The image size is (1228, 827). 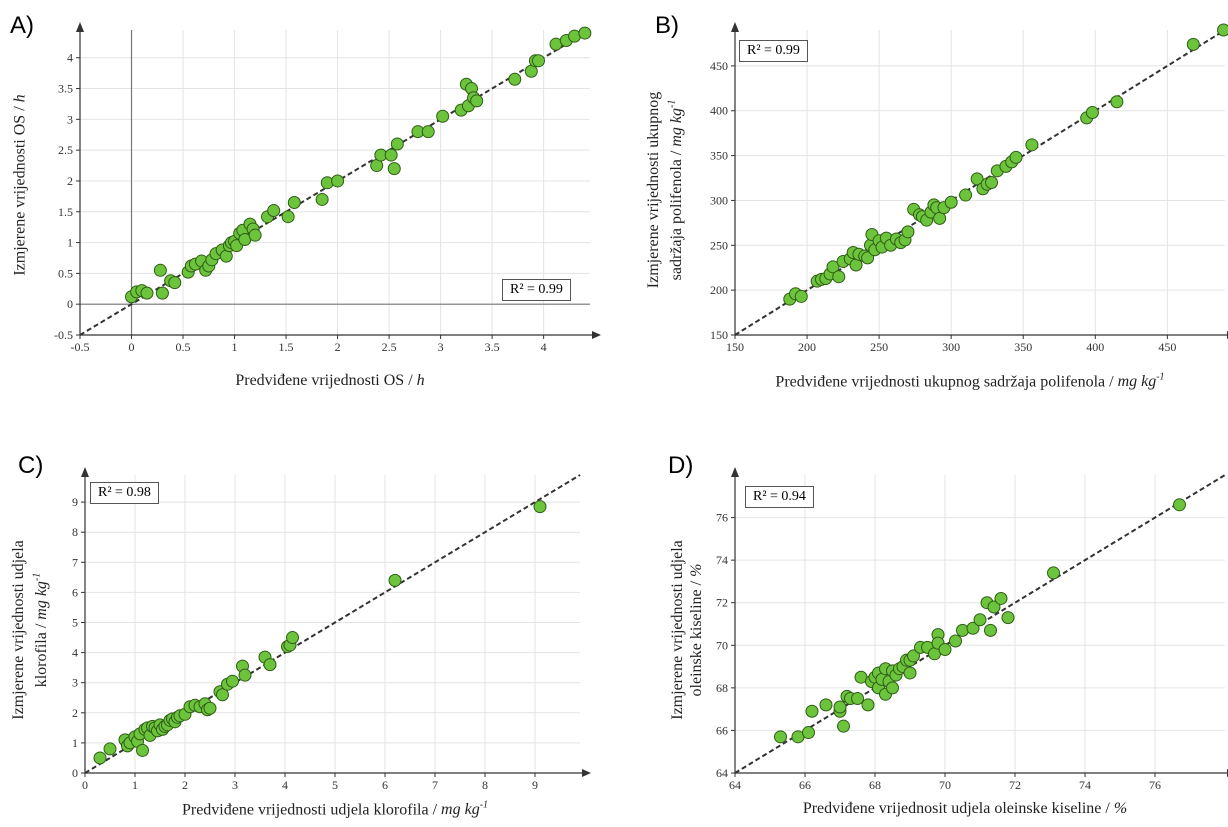 I want to click on chart-a-y-tick-label: 2, so click(x=70, y=181).